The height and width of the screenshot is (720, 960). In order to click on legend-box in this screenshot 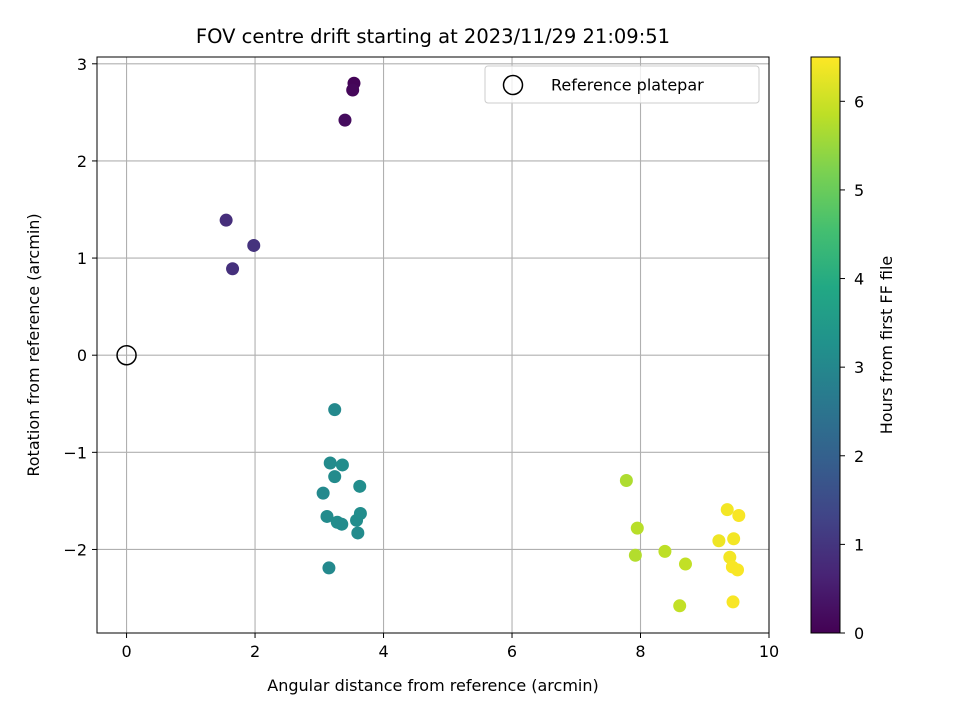, I will do `click(622, 84)`.